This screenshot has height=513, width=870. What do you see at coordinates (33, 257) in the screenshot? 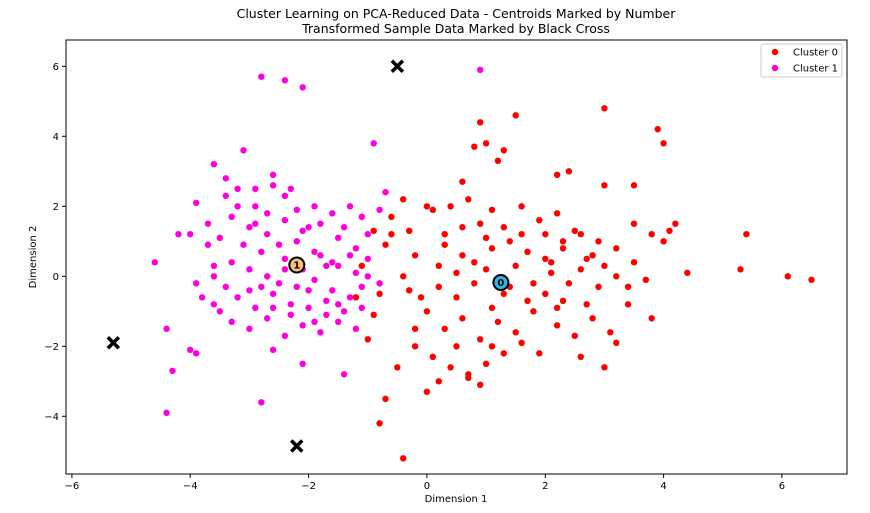
I see `y-axis-label: Dimension 2` at bounding box center [33, 257].